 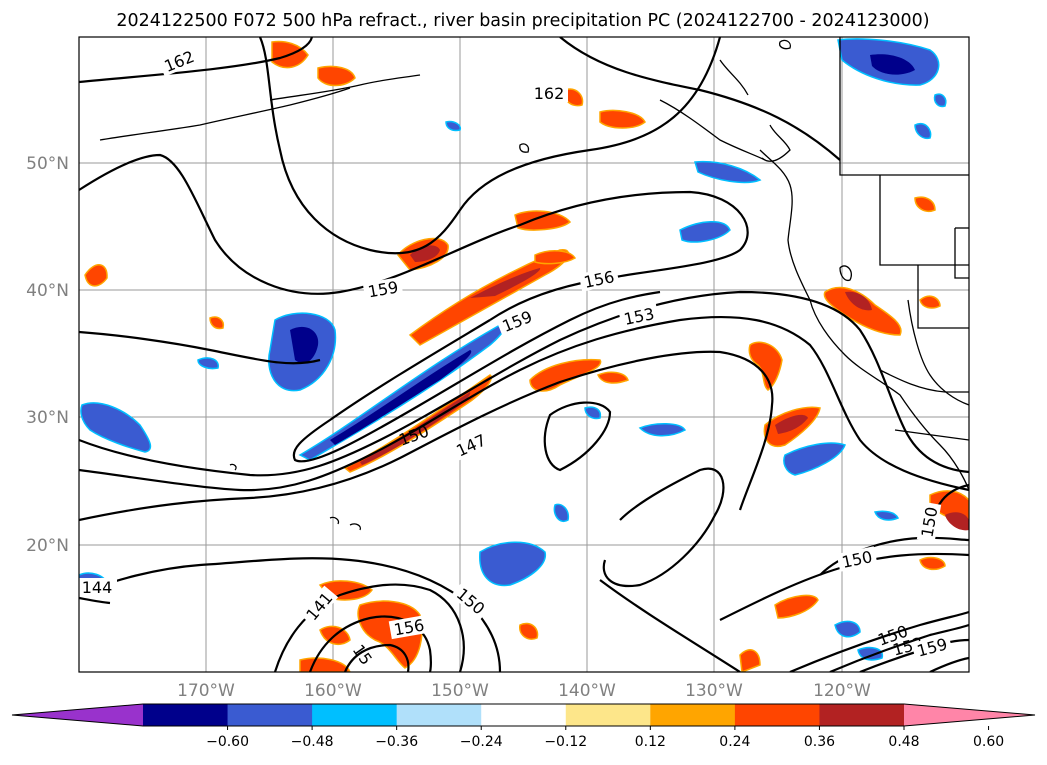 I want to click on lon-label: 140°W, so click(x=587, y=691).